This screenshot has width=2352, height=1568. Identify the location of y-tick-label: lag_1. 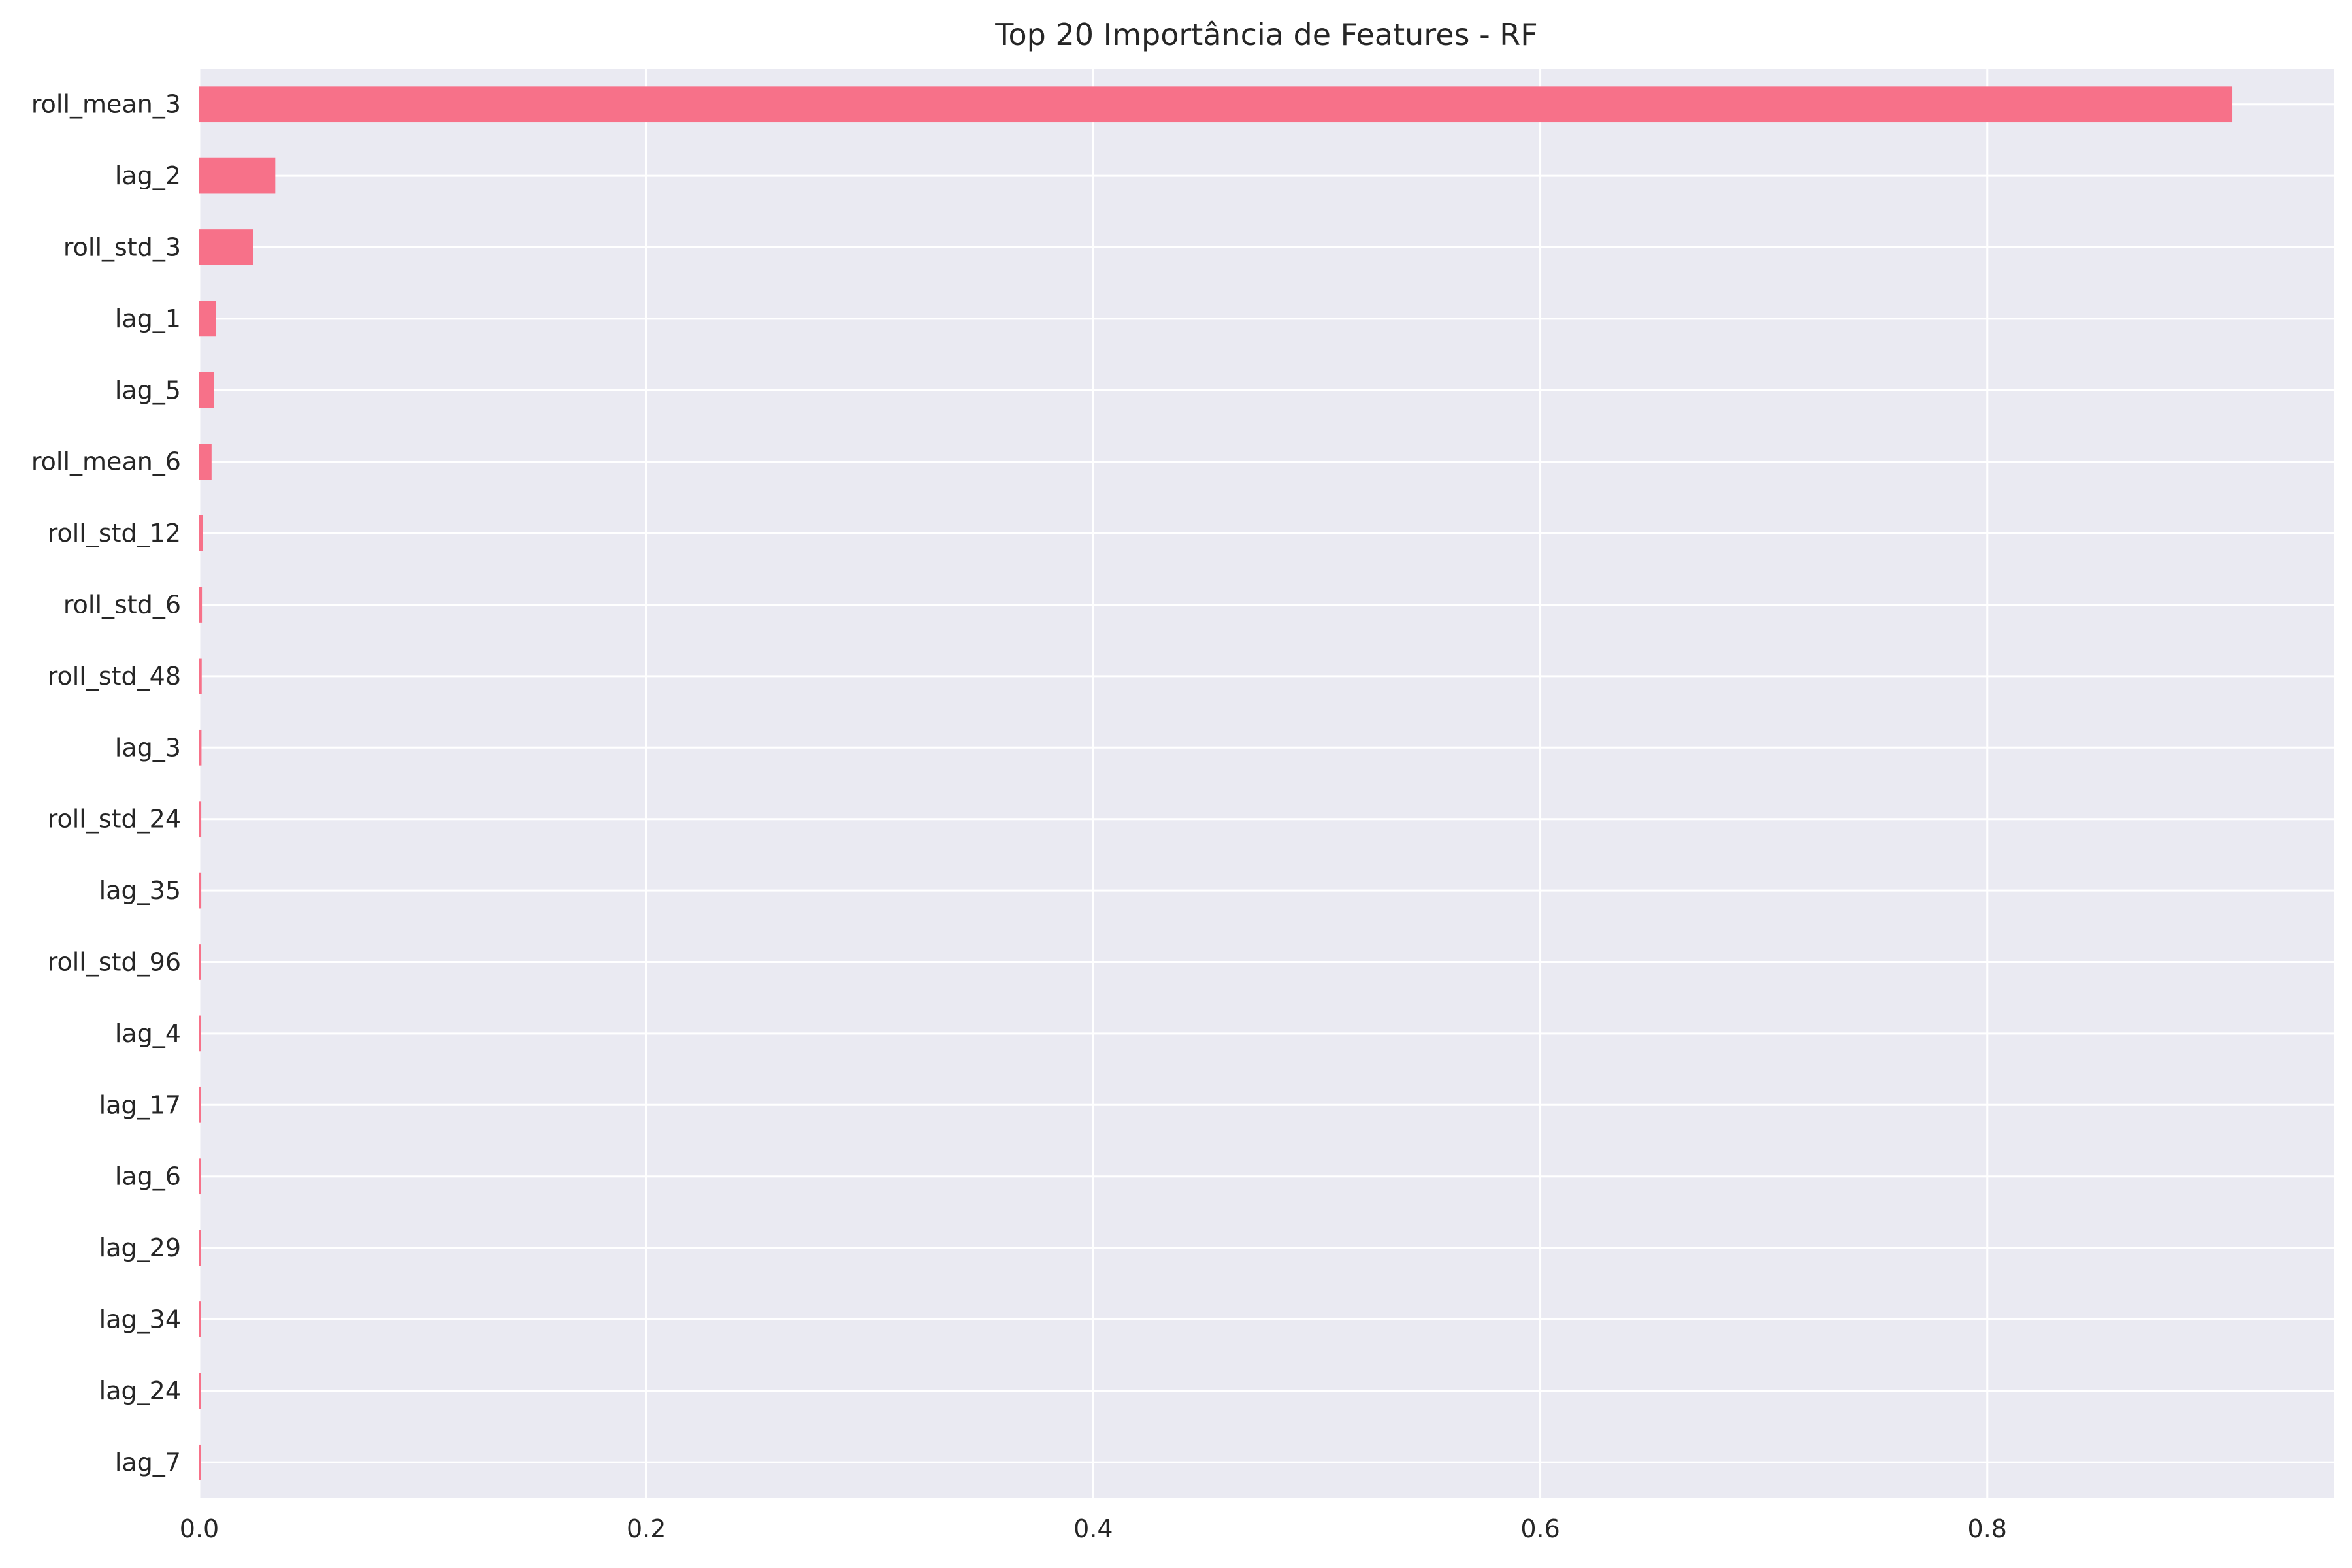
(148, 318).